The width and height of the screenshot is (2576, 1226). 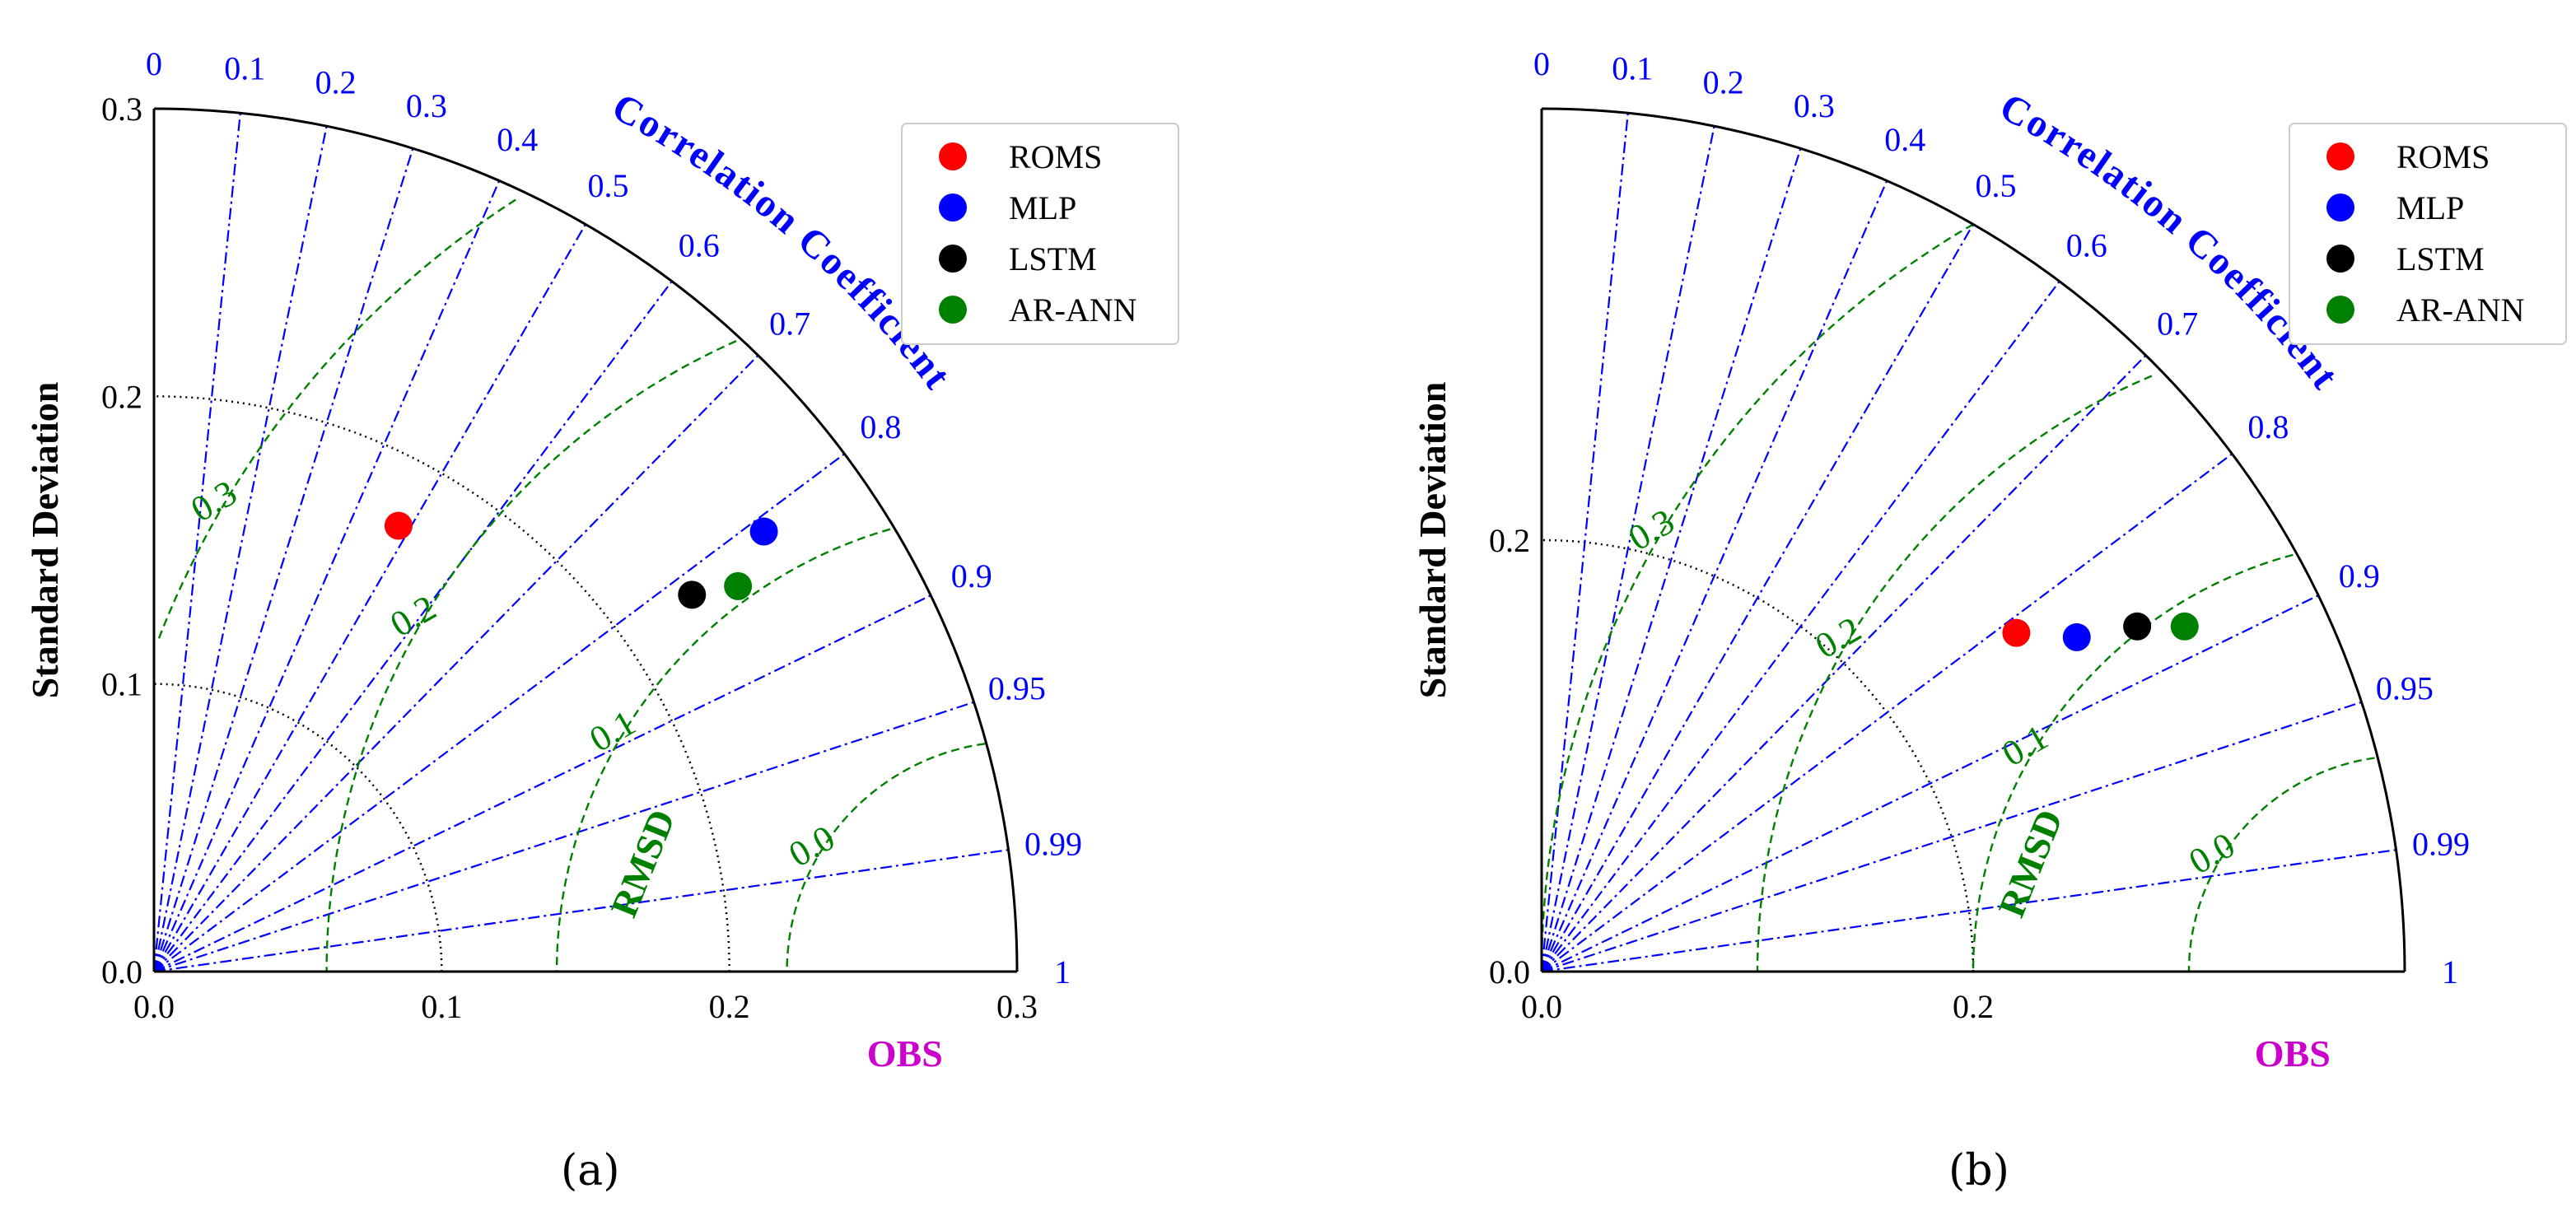 What do you see at coordinates (953, 310) in the screenshot?
I see `legend-marker-ar-ann` at bounding box center [953, 310].